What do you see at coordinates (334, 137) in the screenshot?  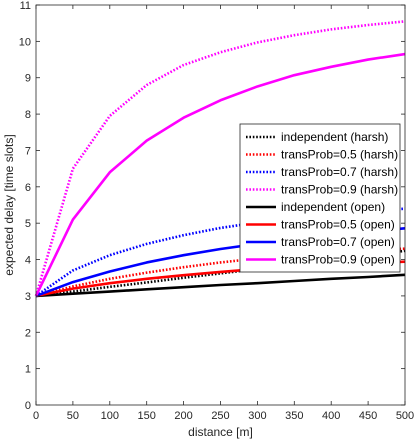 I see `legend-label-0: independent (harsh)` at bounding box center [334, 137].